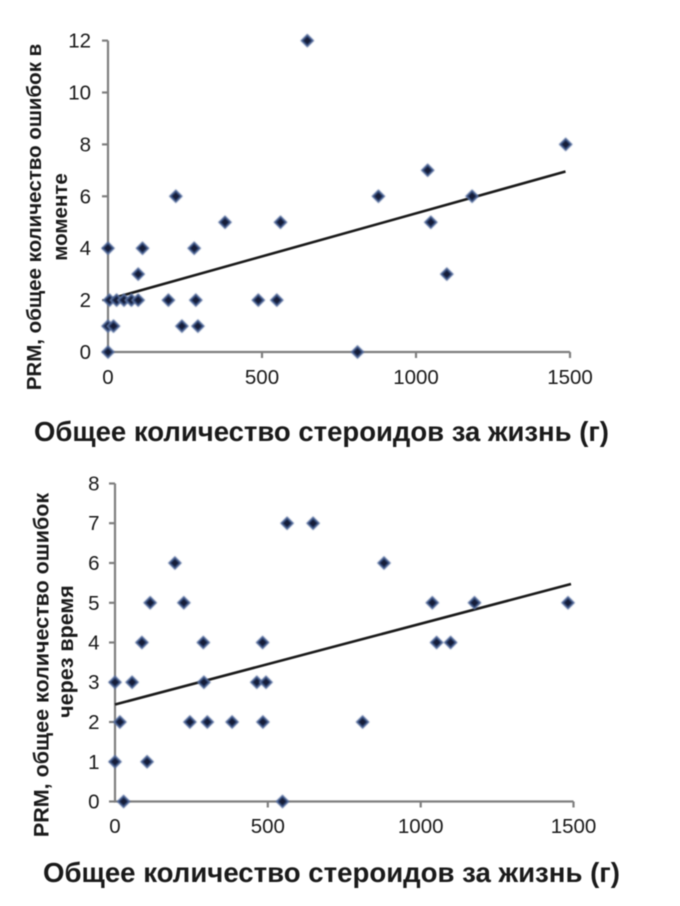  Describe the element at coordinates (42, 665) in the screenshot. I see `svg-text: PRM, общее количество ошибок` at that location.